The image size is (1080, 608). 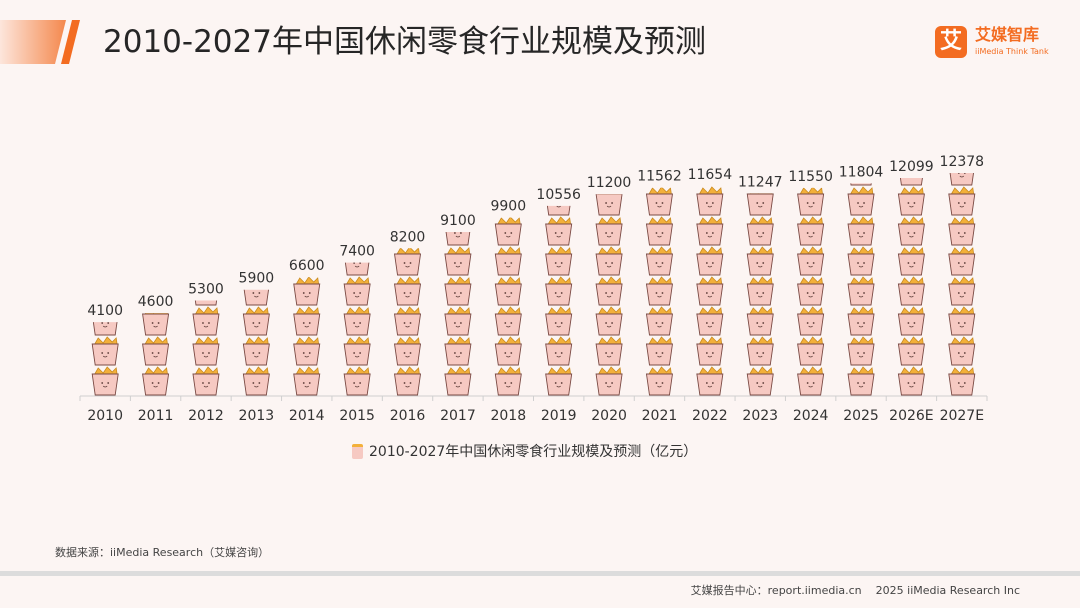 I want to click on iimedia-logo: 艾 艾媒智库 iiMedia Think Tank, so click(x=1000, y=44).